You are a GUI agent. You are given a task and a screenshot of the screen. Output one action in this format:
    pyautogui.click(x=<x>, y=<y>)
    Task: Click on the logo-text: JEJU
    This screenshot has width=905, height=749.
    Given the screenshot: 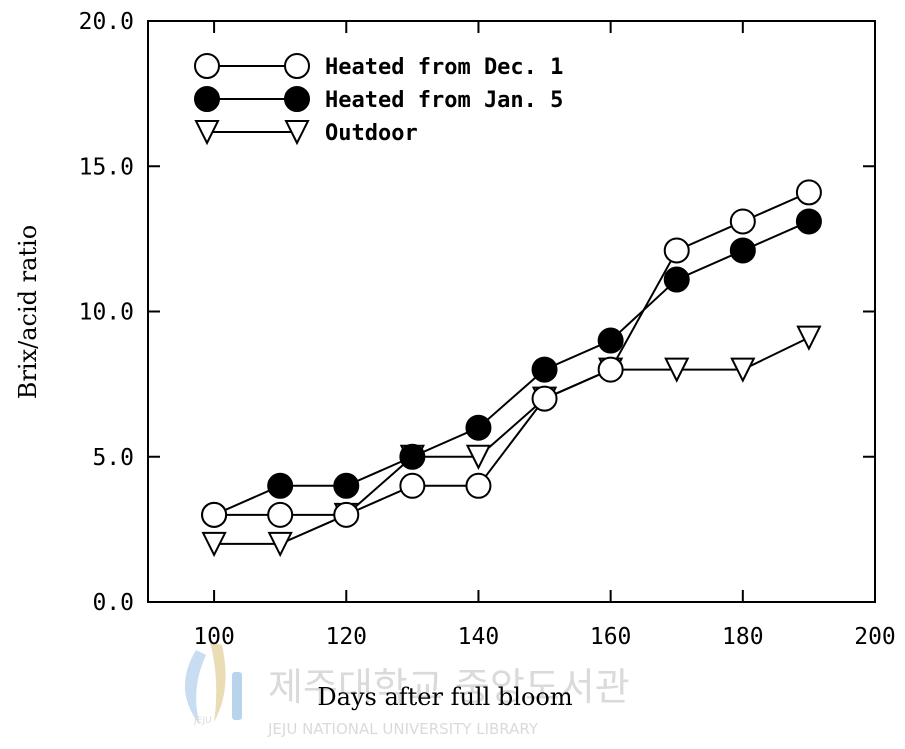 What is the action you would take?
    pyautogui.click(x=202, y=721)
    